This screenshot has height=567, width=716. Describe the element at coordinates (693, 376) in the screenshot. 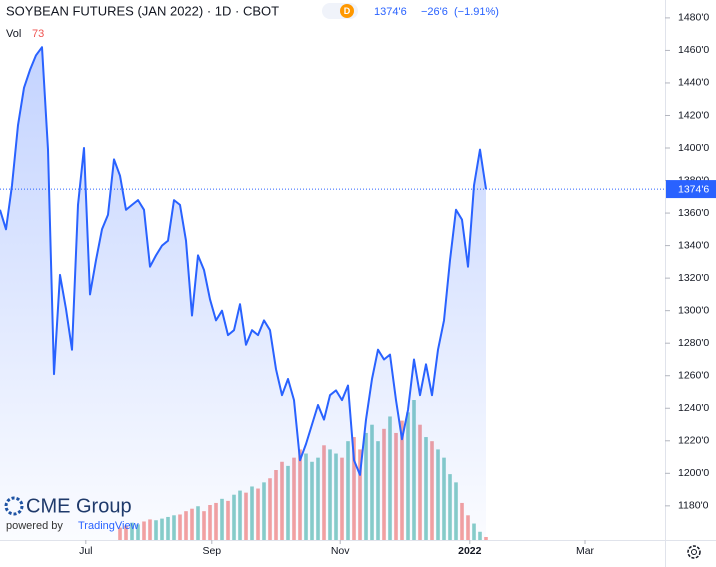

I see `y-tick-label: 1260'0` at that location.